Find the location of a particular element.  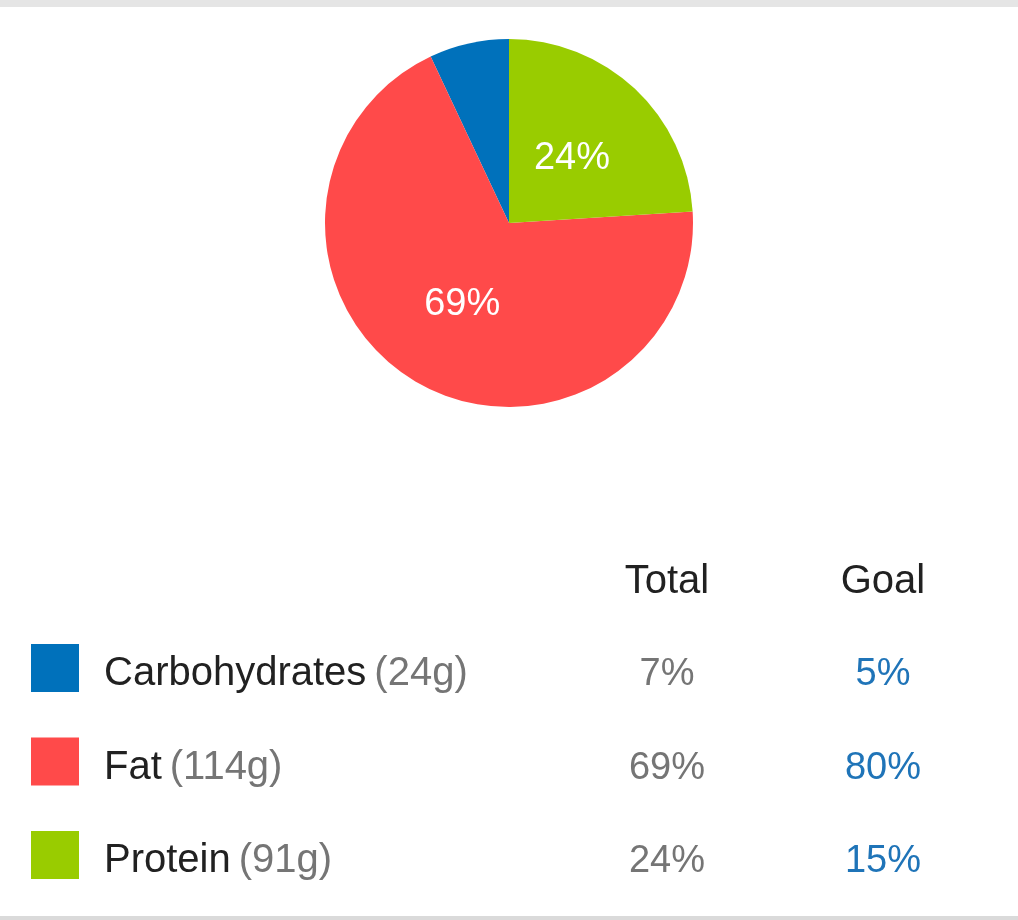

text: 7% is located at coordinates (667, 672).